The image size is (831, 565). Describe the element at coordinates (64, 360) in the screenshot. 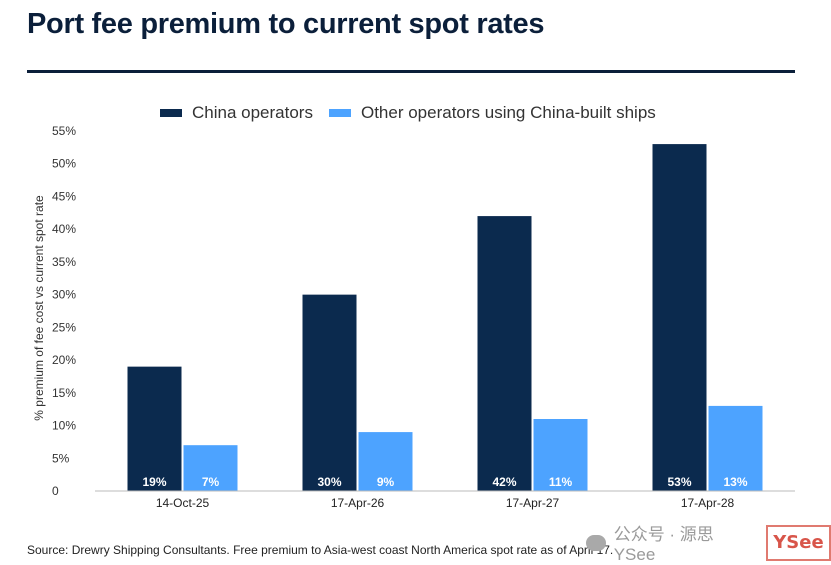

I see `y-tick-label: 20%` at that location.